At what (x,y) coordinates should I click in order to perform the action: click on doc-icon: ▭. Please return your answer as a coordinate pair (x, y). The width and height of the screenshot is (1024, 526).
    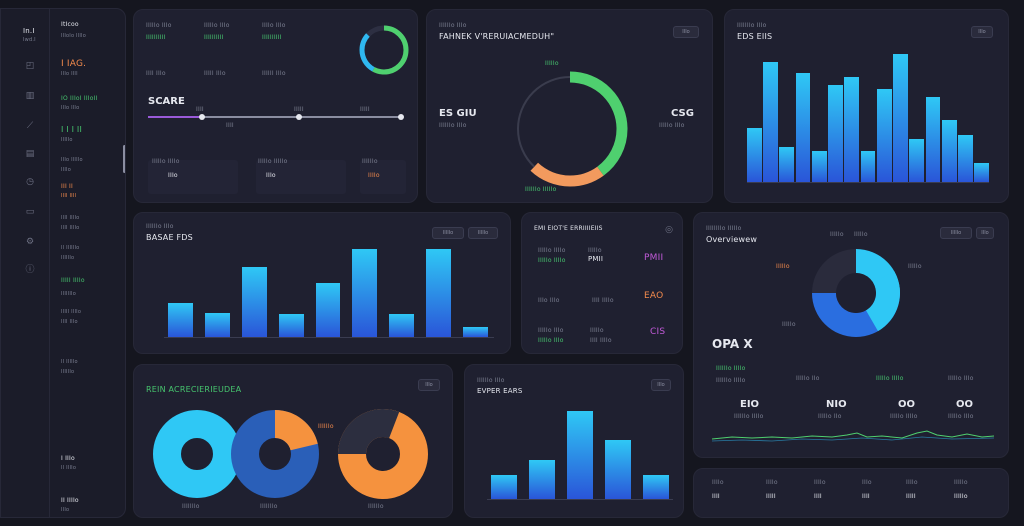
    Looking at the image, I should click on (30, 212).